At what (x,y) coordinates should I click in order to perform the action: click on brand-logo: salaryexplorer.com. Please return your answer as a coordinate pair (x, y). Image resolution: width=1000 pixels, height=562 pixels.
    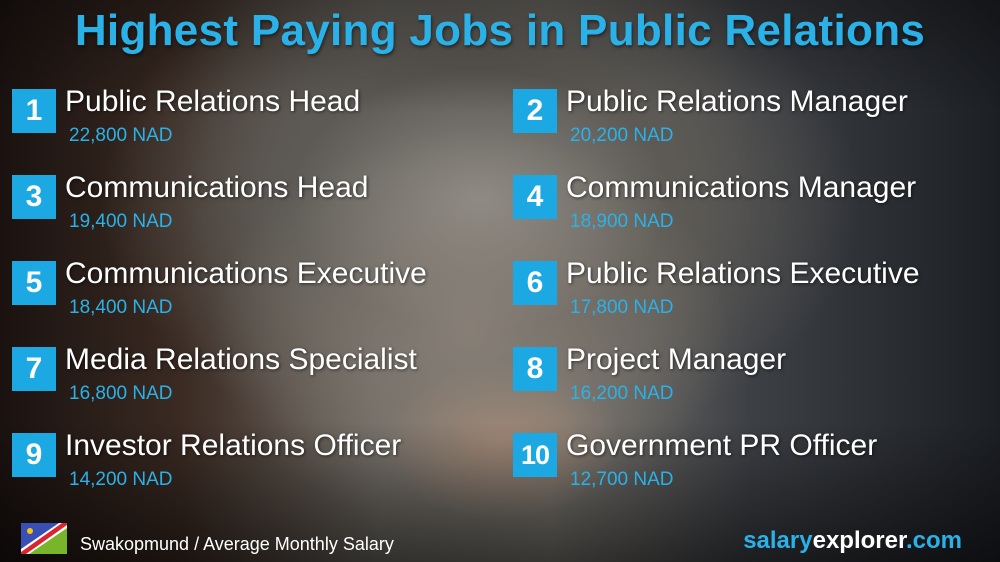
    Looking at the image, I should click on (852, 541).